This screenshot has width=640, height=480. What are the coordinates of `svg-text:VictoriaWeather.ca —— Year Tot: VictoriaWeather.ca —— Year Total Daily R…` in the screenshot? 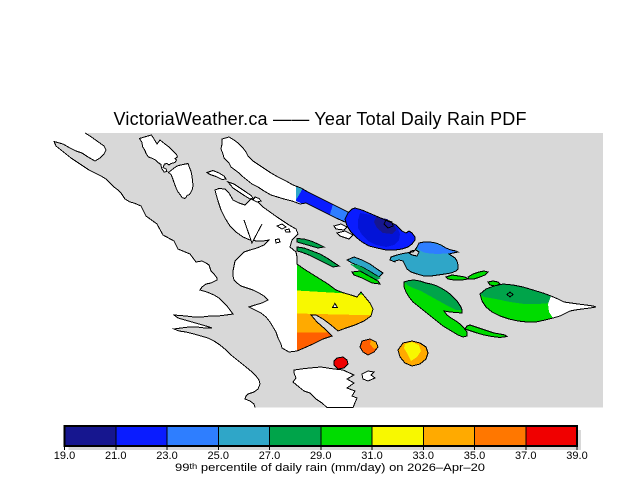 It's located at (320, 119).